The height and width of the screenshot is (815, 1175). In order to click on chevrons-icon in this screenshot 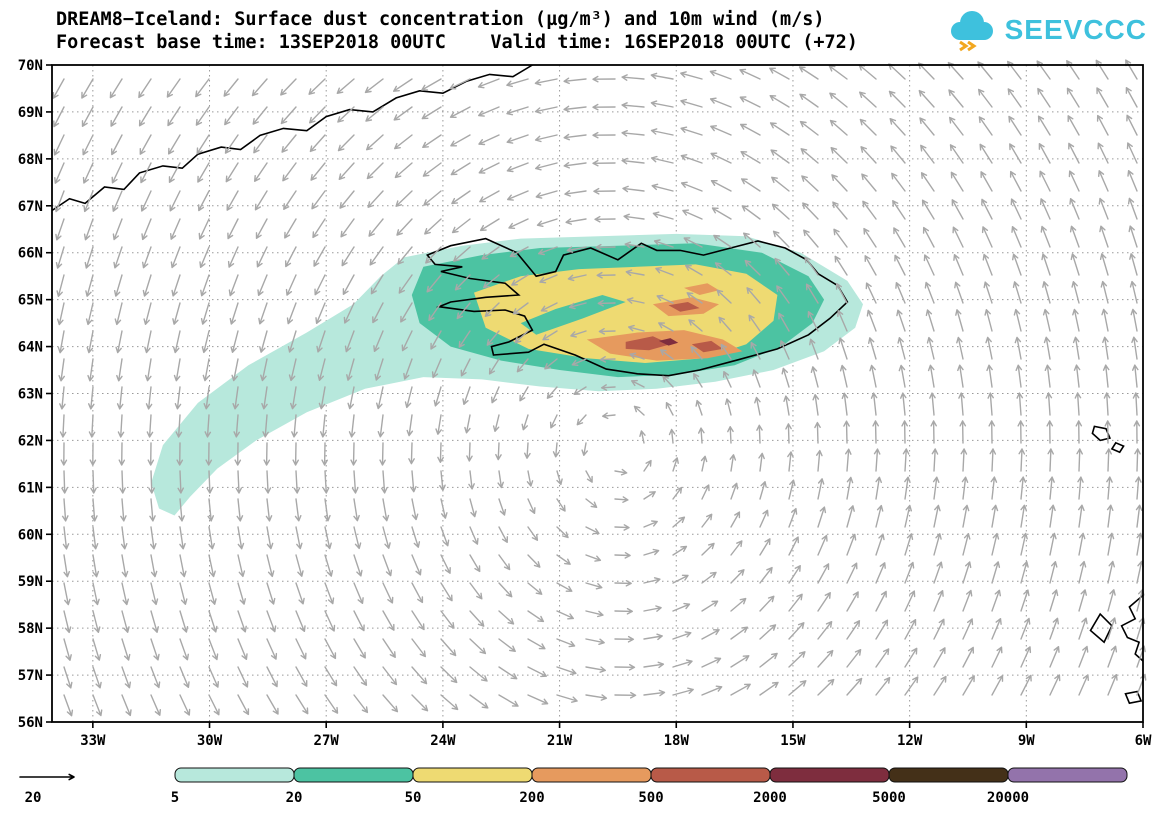, I will do `click(967, 46)`.